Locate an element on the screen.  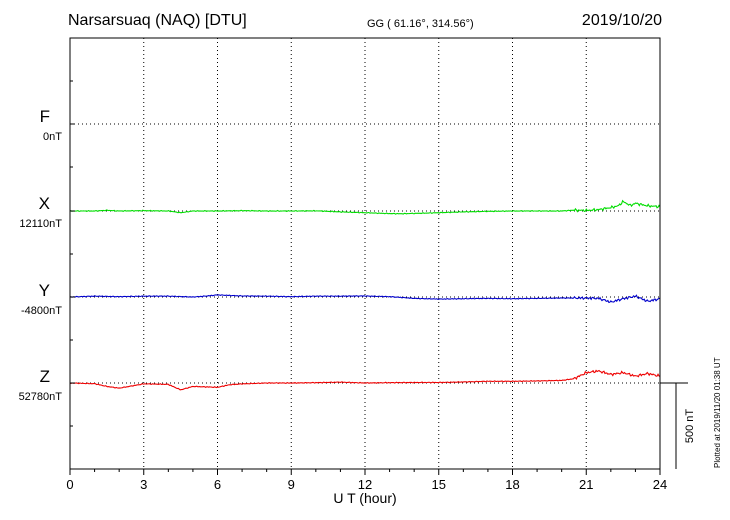
plot-date: 2019/10/20 is located at coordinates (621, 20).